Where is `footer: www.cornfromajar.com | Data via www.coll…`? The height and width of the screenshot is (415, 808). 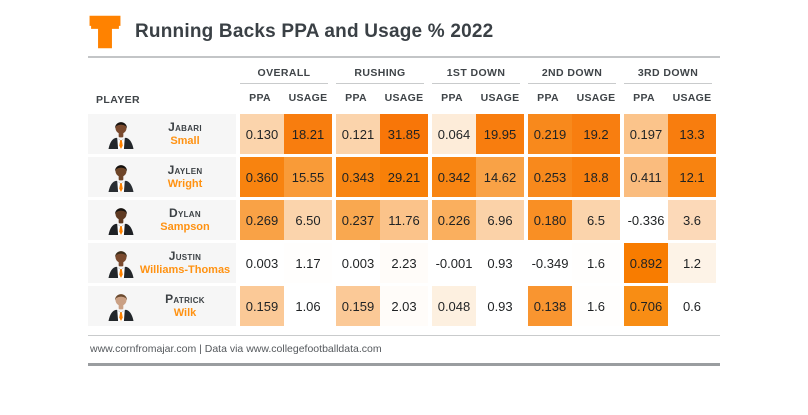
footer: www.cornfromajar.com | Data via www.coll… is located at coordinates (404, 350).